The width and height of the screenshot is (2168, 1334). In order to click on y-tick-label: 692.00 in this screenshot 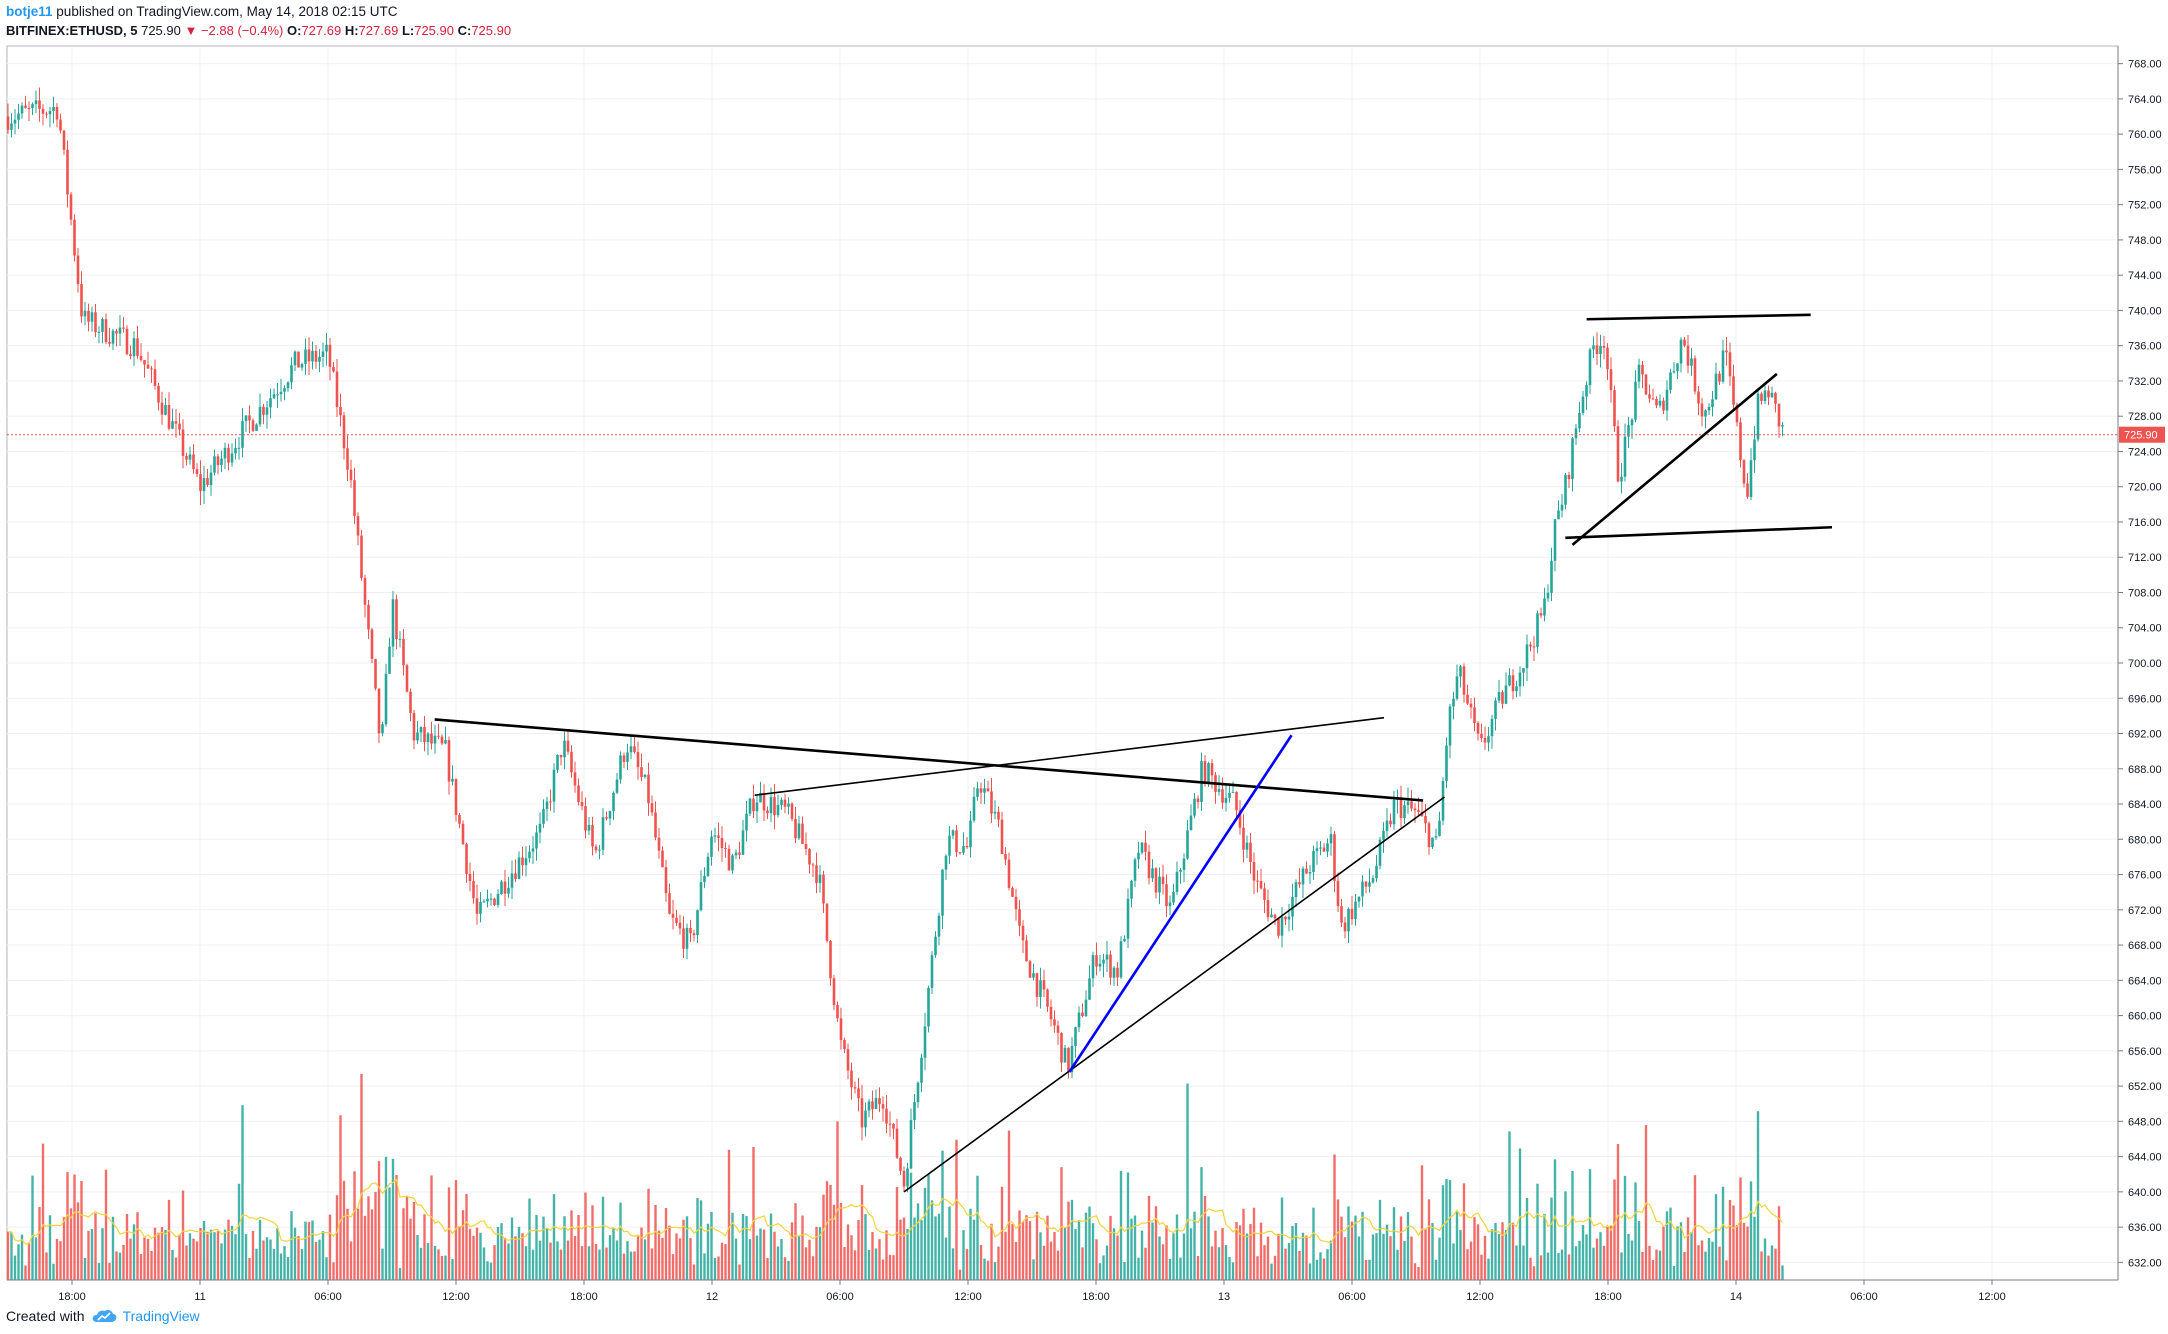, I will do `click(2145, 735)`.